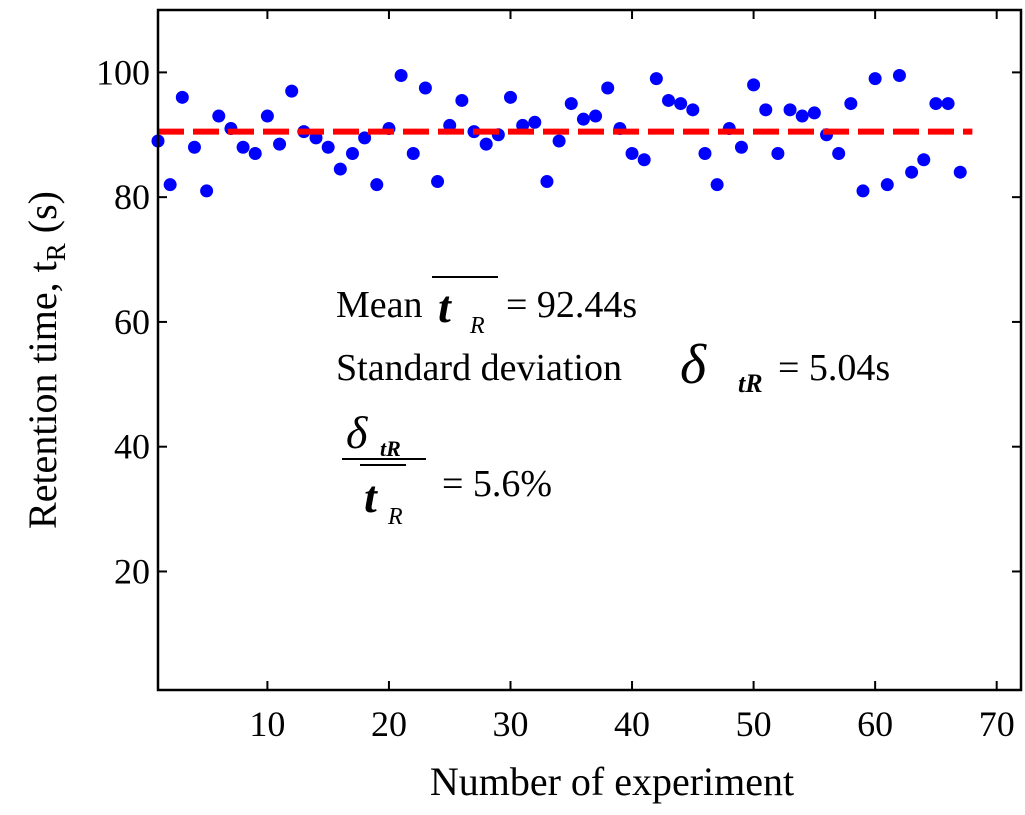 This screenshot has height=815, width=1025. Describe the element at coordinates (395, 517) in the screenshot. I see `ratio-den-subscript: R` at that location.